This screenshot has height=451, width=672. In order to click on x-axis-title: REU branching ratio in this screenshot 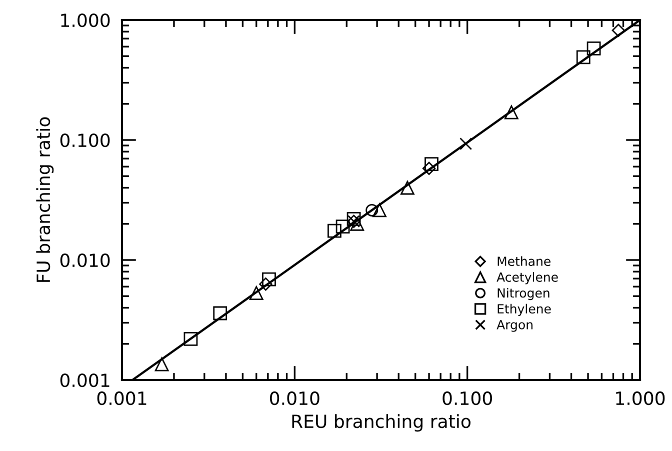, I will do `click(381, 423)`.